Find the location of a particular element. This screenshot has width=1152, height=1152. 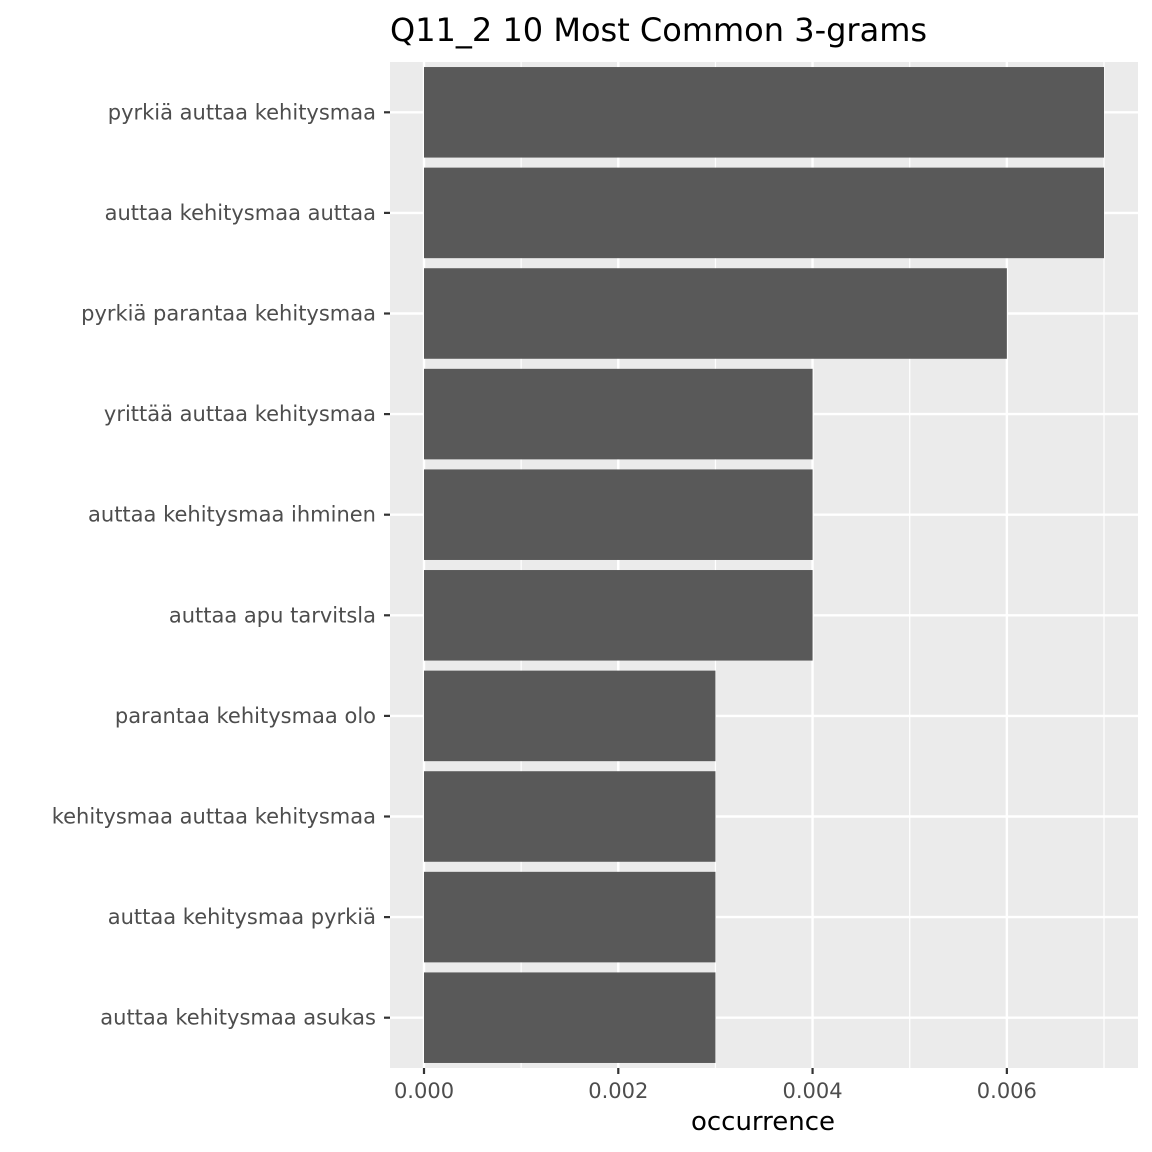

y-tick-label: auttaa apu tarvitsla is located at coordinates (272, 615).